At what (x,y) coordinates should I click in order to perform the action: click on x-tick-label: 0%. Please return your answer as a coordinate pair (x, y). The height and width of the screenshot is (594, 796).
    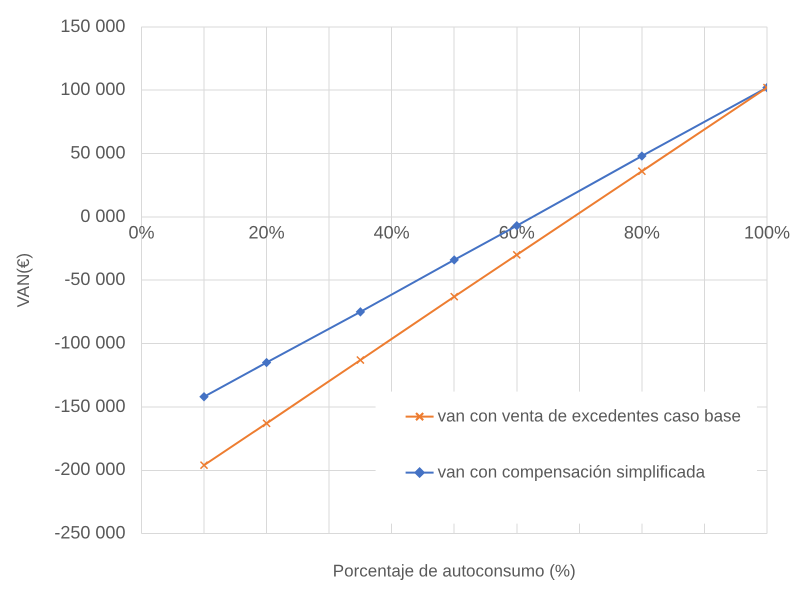
    Looking at the image, I should click on (141, 232).